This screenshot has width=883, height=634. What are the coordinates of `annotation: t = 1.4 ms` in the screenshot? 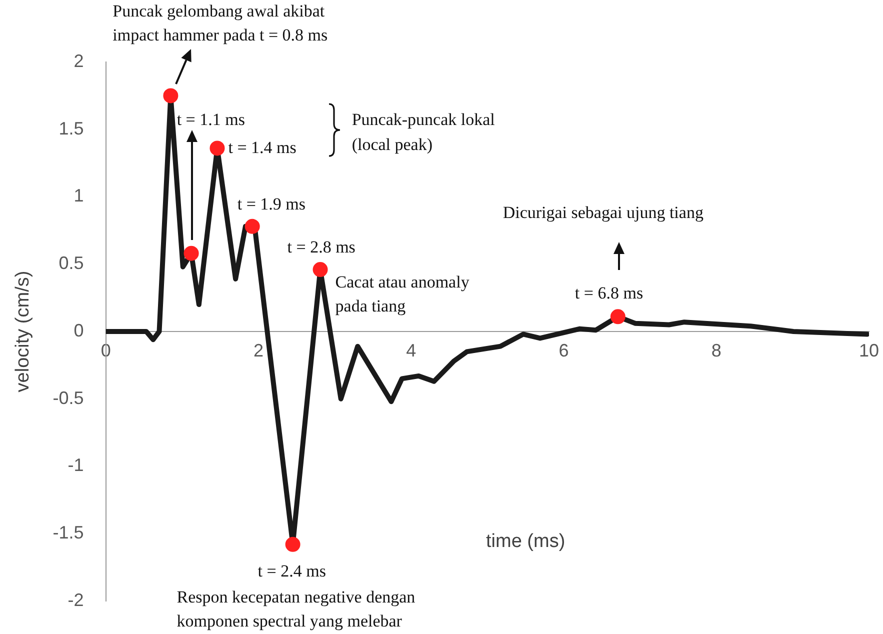 It's located at (262, 148).